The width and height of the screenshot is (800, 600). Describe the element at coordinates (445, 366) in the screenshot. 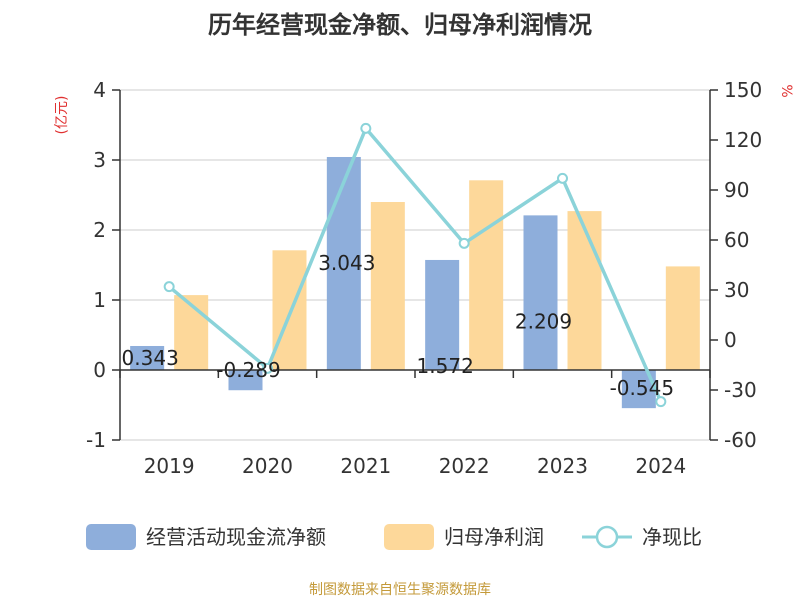

I see `cashflow-data-label: 1.572` at that location.